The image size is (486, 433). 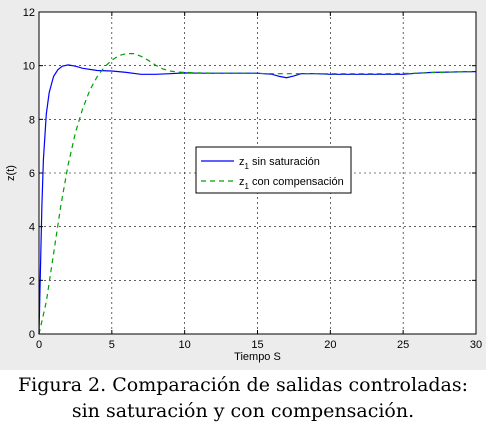 I want to click on y-tick-label: 12, so click(x=29, y=13).